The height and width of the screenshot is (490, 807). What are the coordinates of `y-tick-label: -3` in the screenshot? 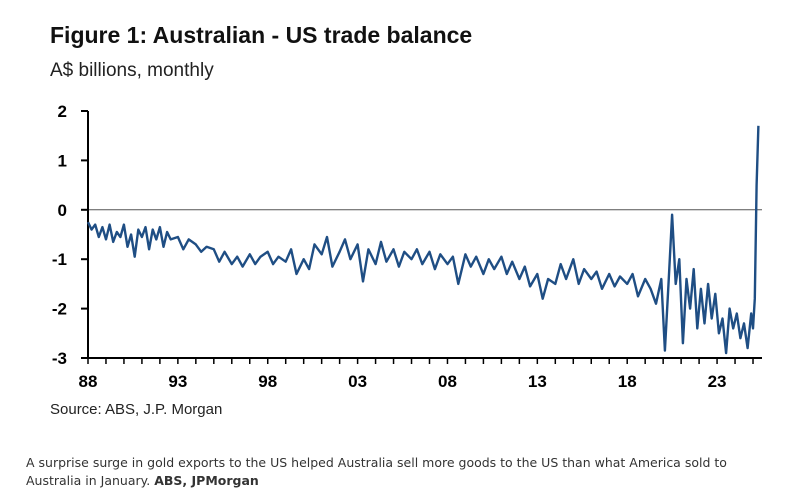 It's located at (59, 358).